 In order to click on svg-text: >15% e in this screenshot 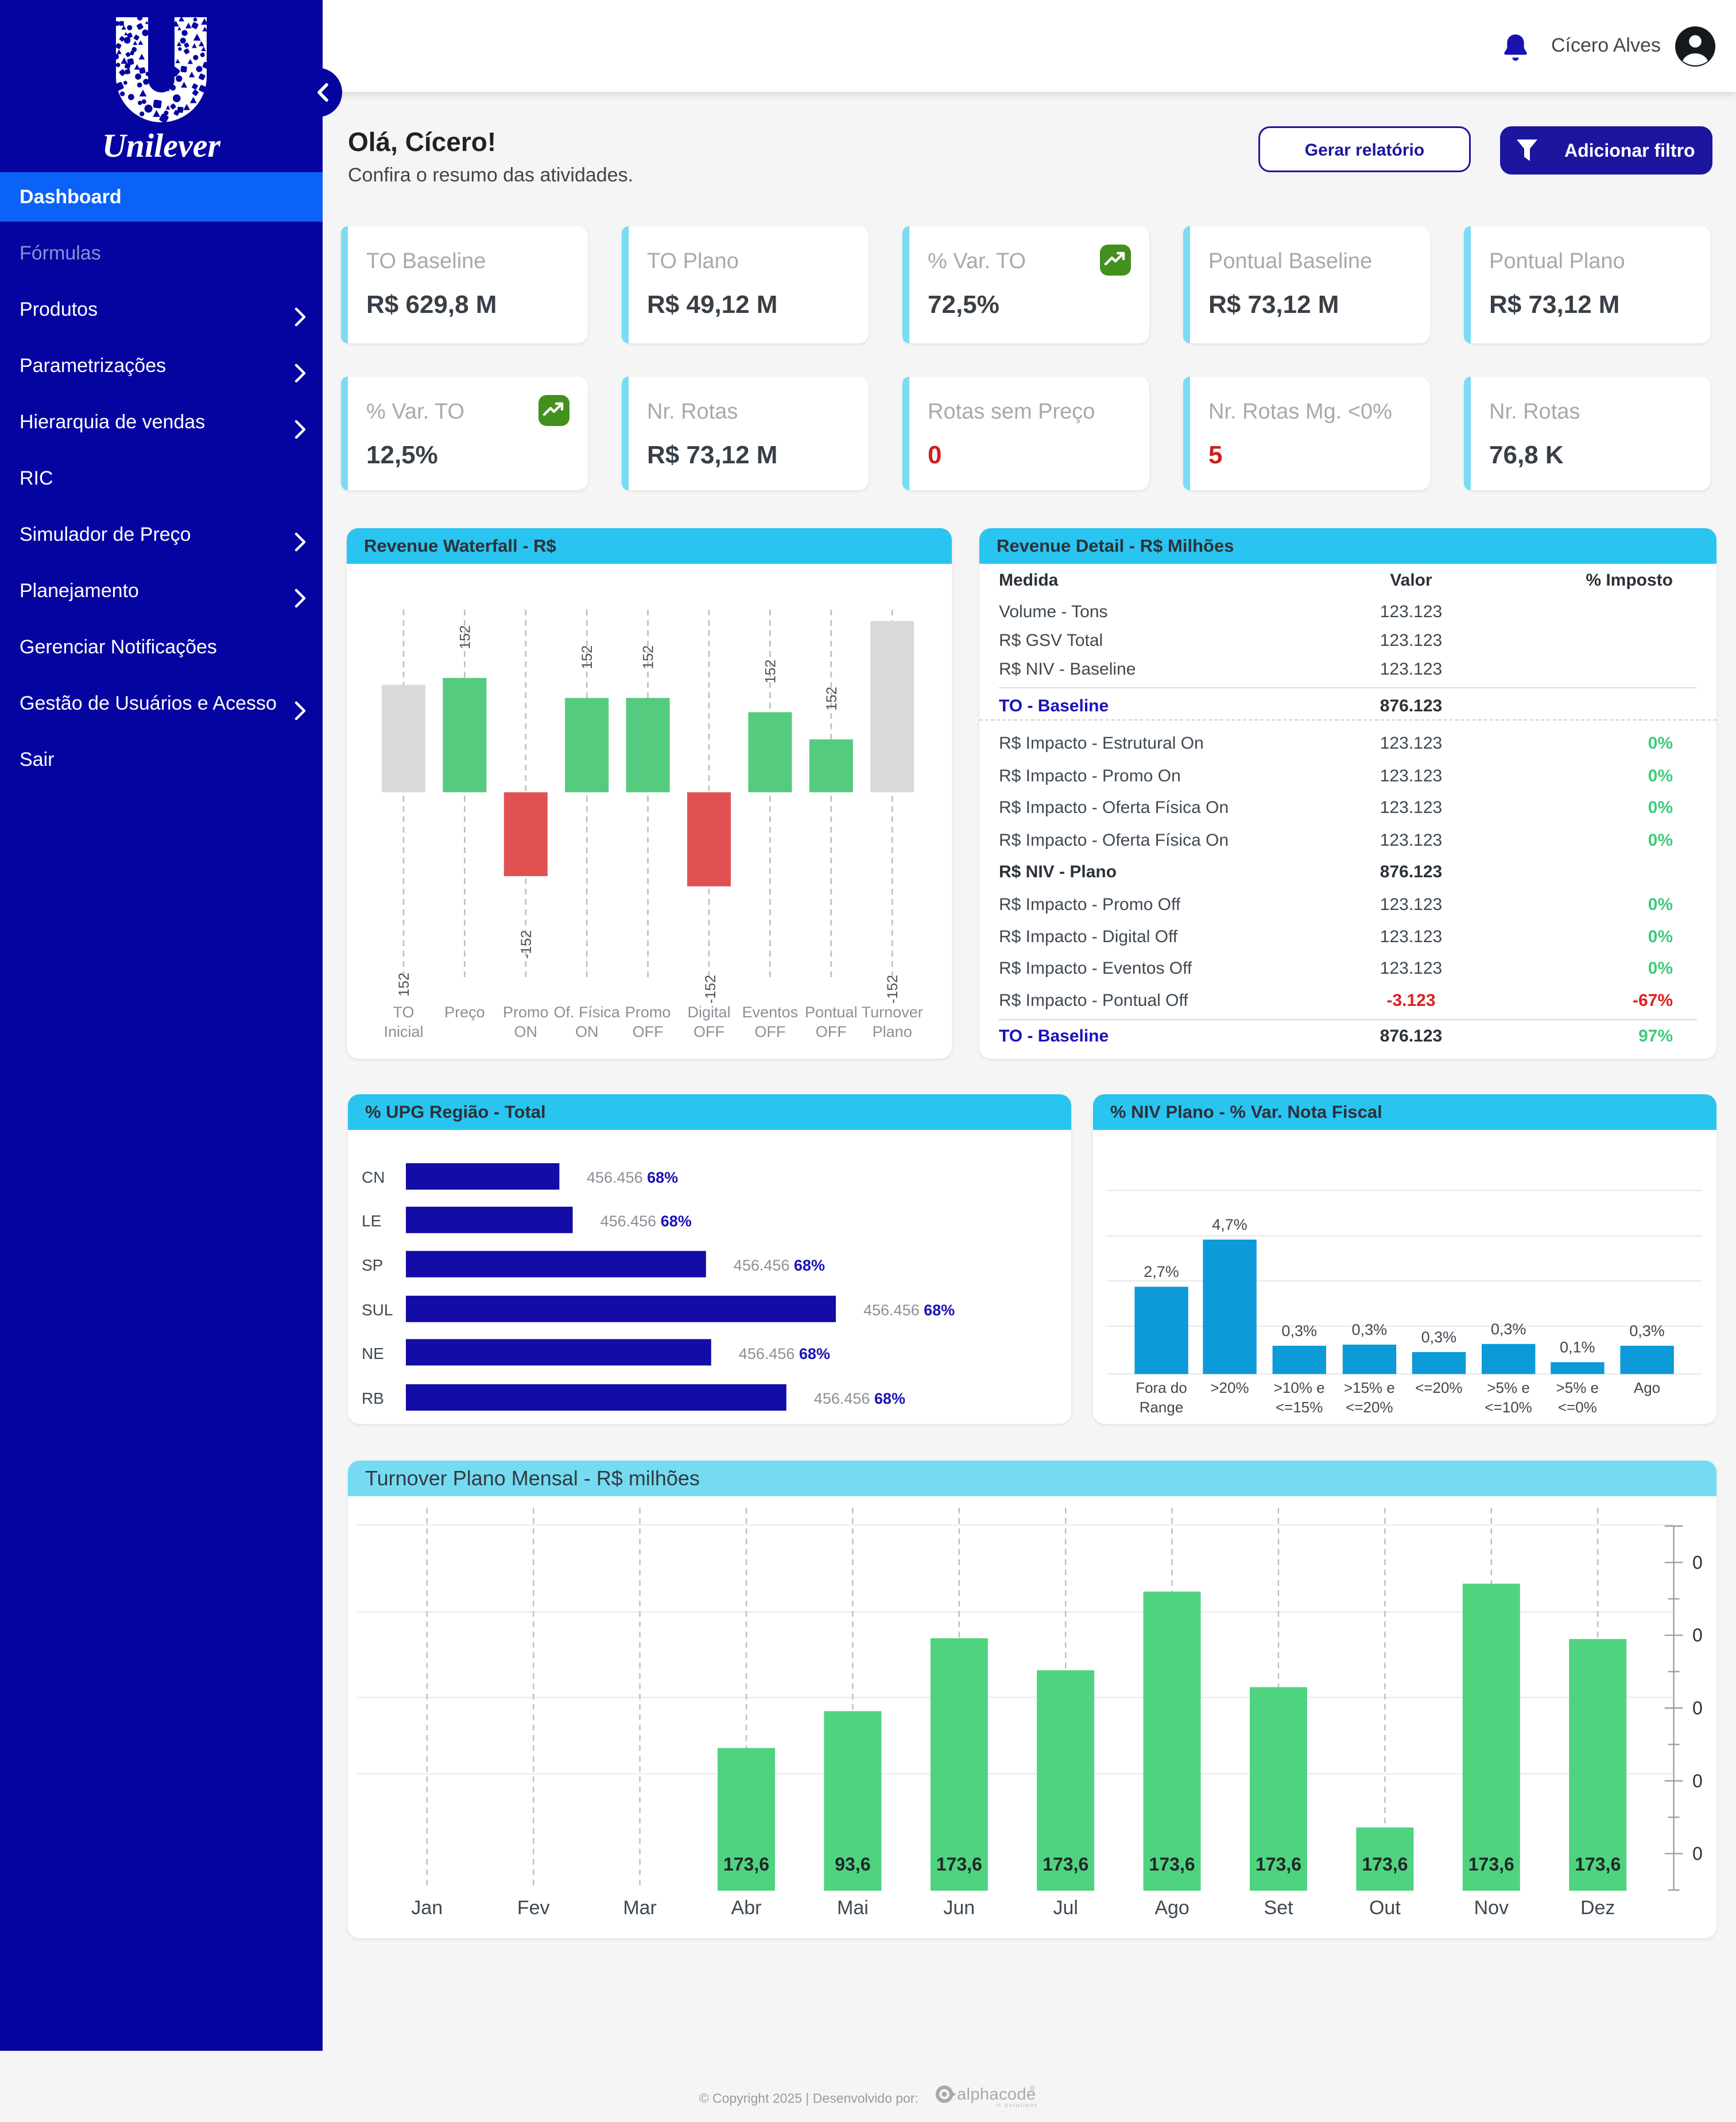, I will do `click(1369, 1388)`.